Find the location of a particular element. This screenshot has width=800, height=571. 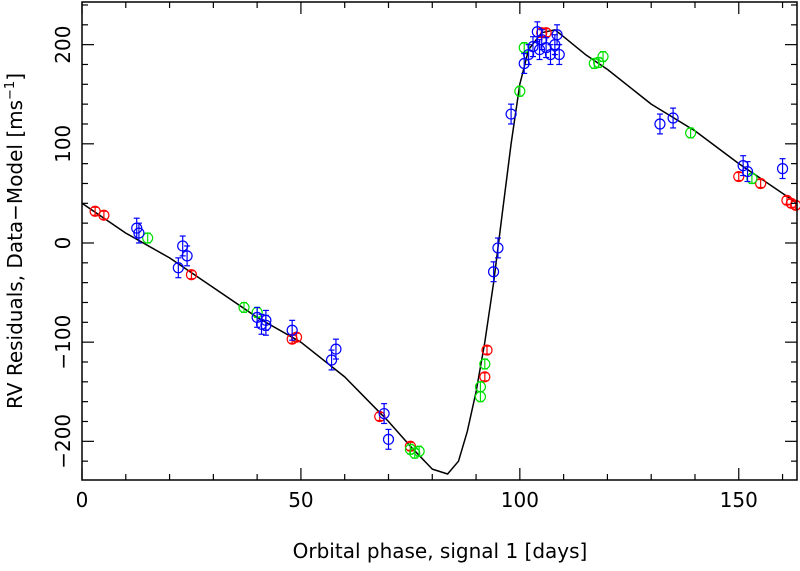

x-tick-label: 100 is located at coordinates (520, 500).